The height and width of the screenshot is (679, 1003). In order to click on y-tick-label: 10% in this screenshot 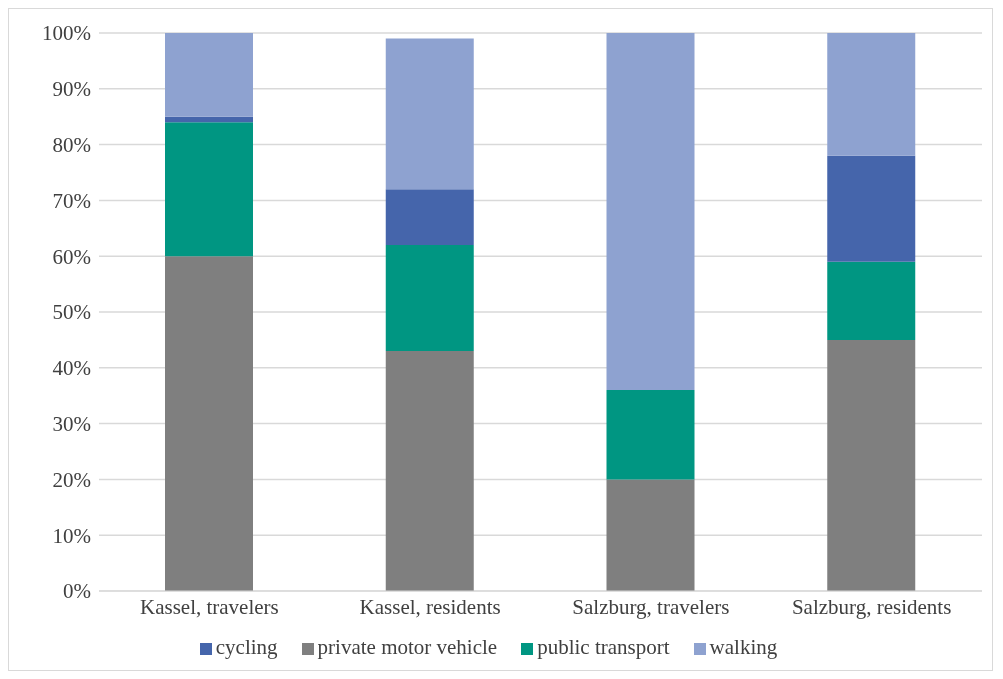, I will do `click(71, 535)`.